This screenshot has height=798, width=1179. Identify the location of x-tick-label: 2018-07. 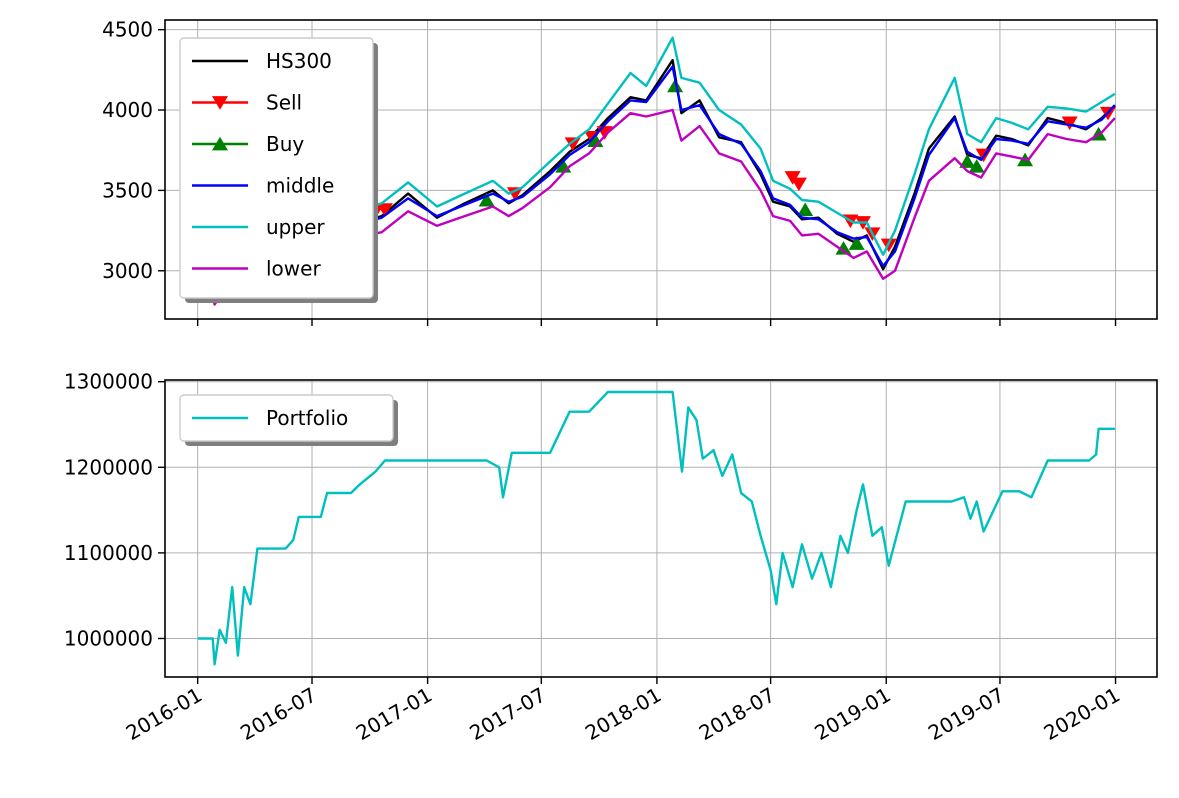
(737, 714).